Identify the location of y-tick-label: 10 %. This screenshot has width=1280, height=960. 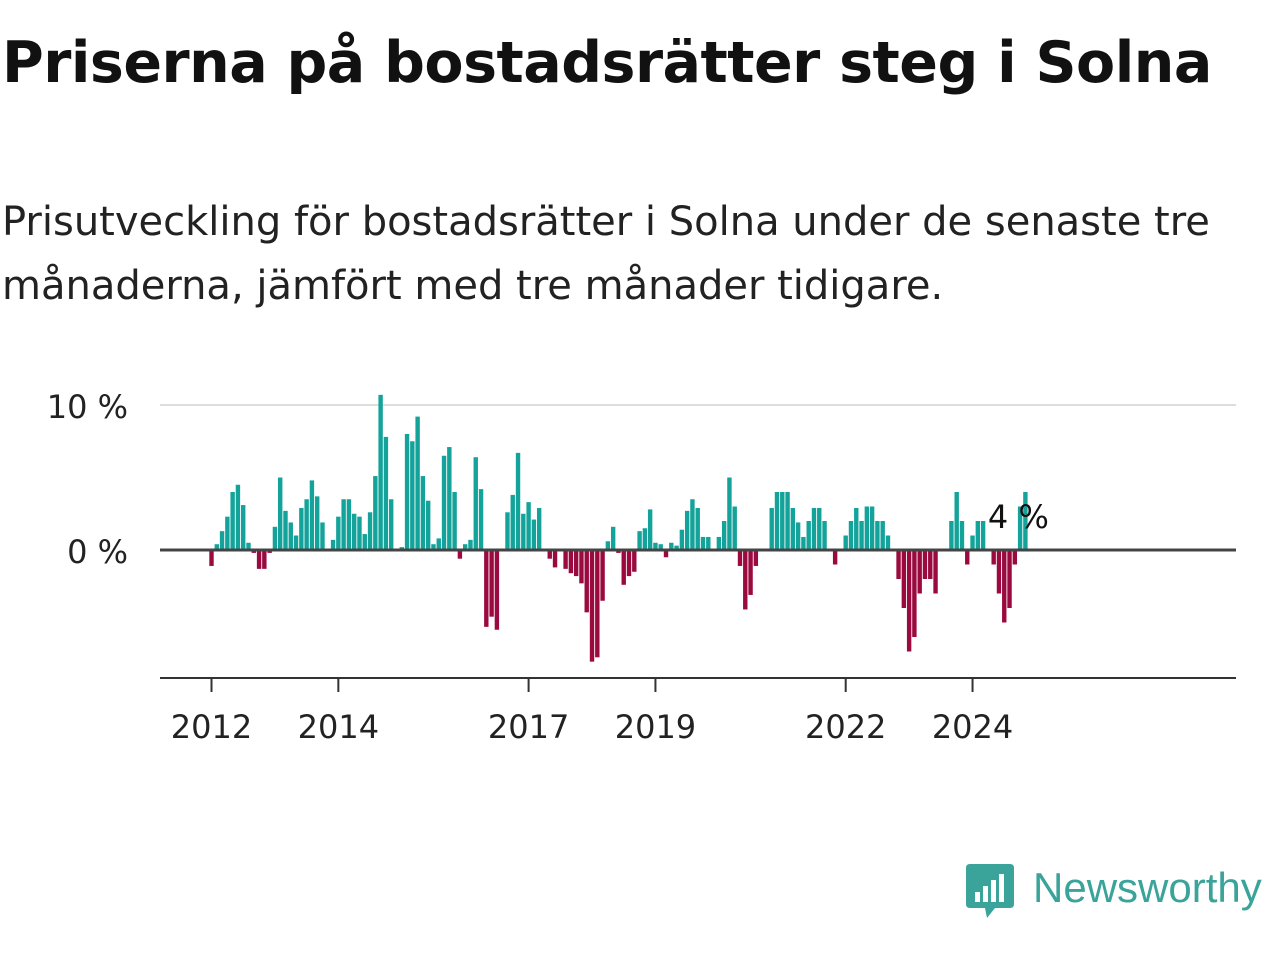
(87, 407).